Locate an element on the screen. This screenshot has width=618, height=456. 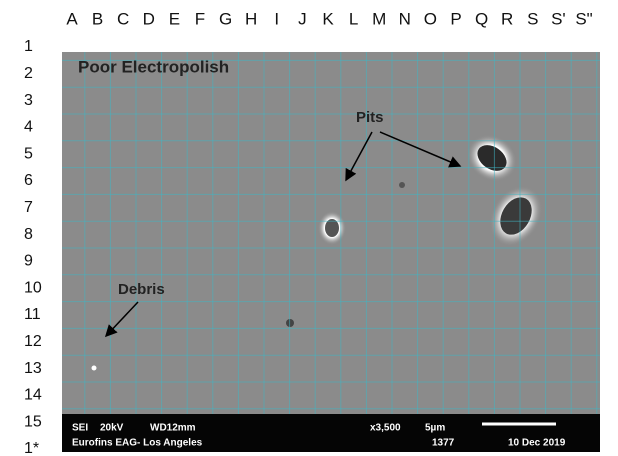
column-label: J is located at coordinates (302, 18).